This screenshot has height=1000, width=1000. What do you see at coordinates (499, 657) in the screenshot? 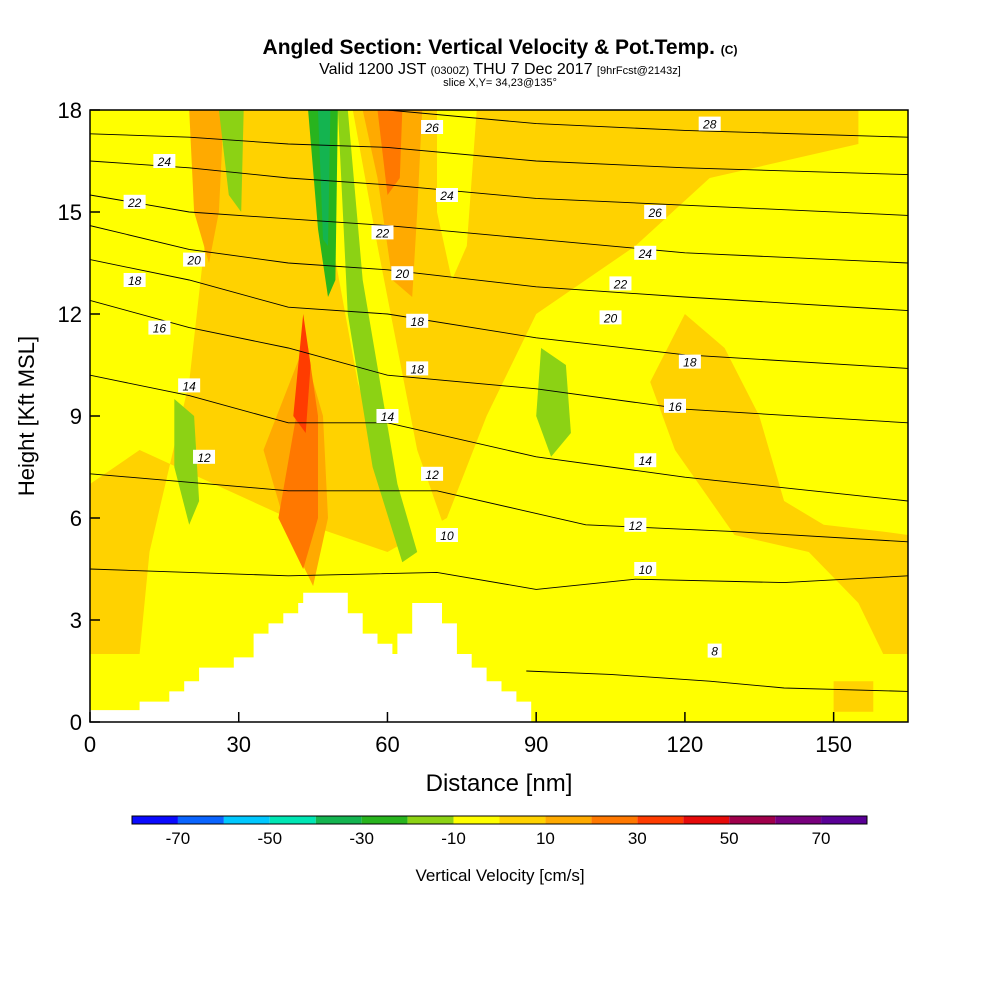
I see `terrain` at bounding box center [499, 657].